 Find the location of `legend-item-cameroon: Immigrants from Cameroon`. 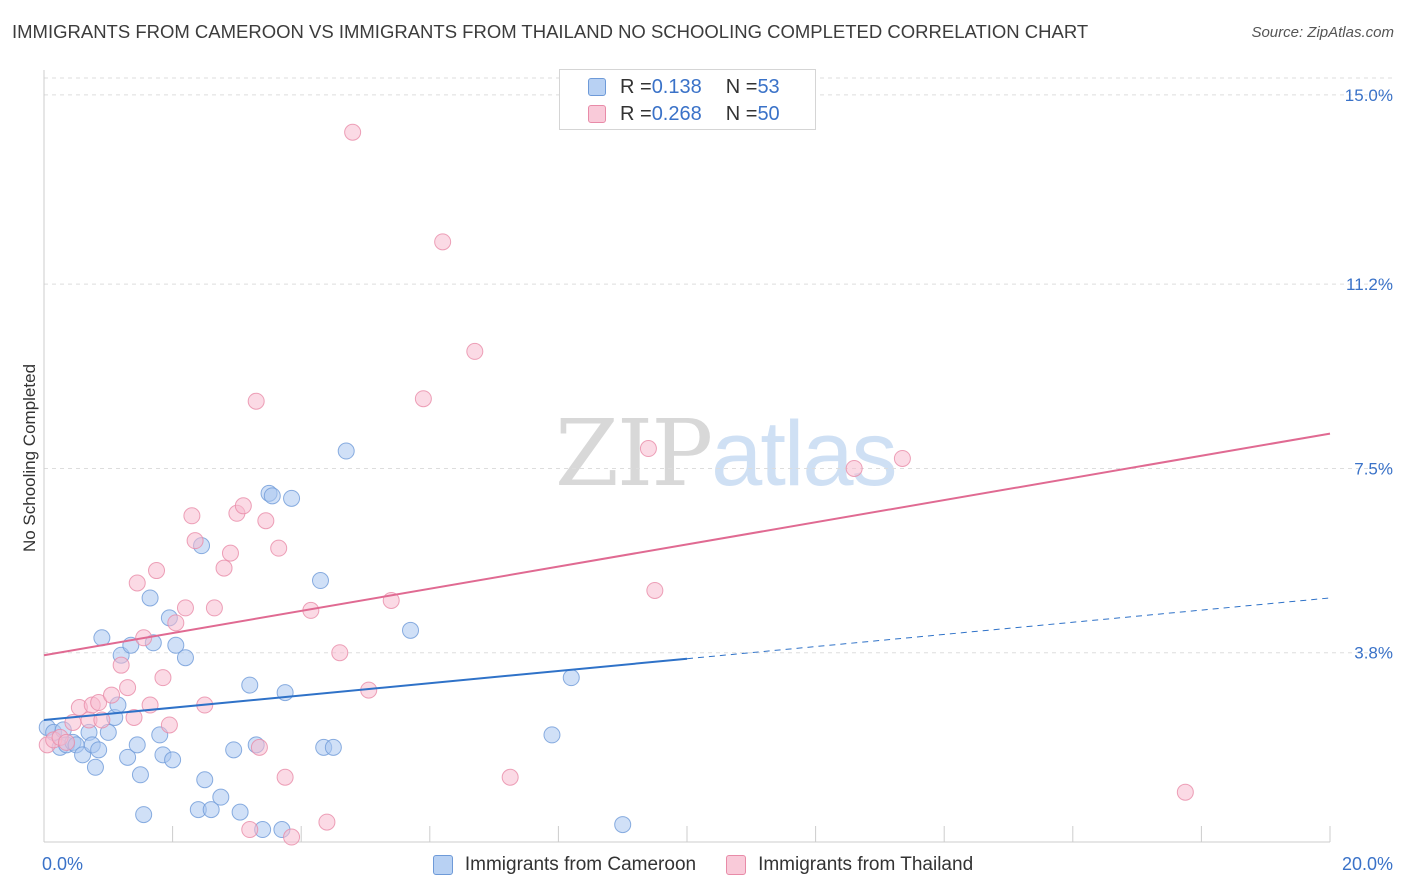

legend-item-cameroon: Immigrants from Cameroon is located at coordinates (564, 865).